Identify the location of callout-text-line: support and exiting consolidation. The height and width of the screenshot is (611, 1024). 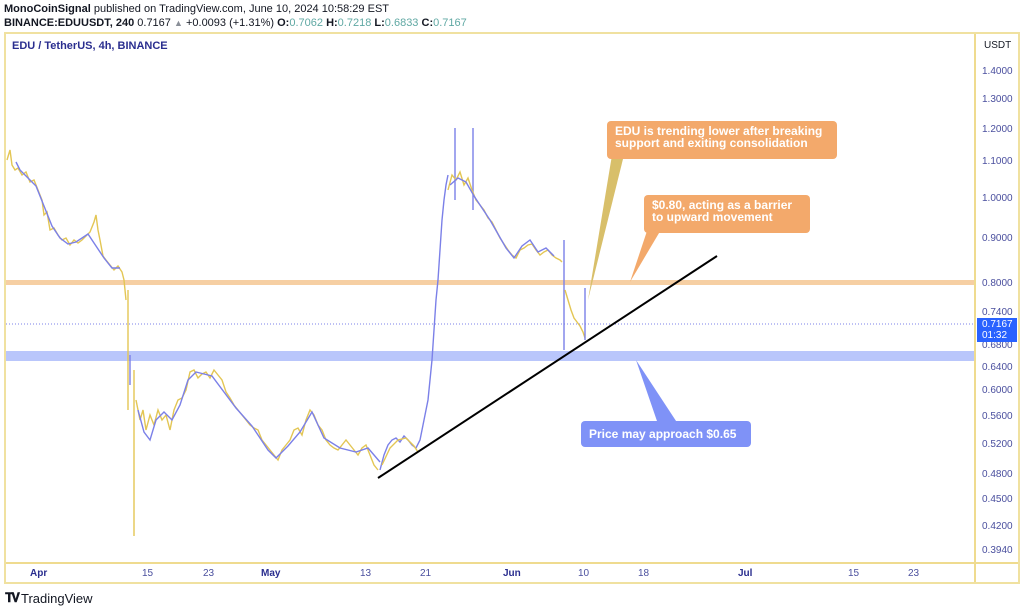
(711, 143).